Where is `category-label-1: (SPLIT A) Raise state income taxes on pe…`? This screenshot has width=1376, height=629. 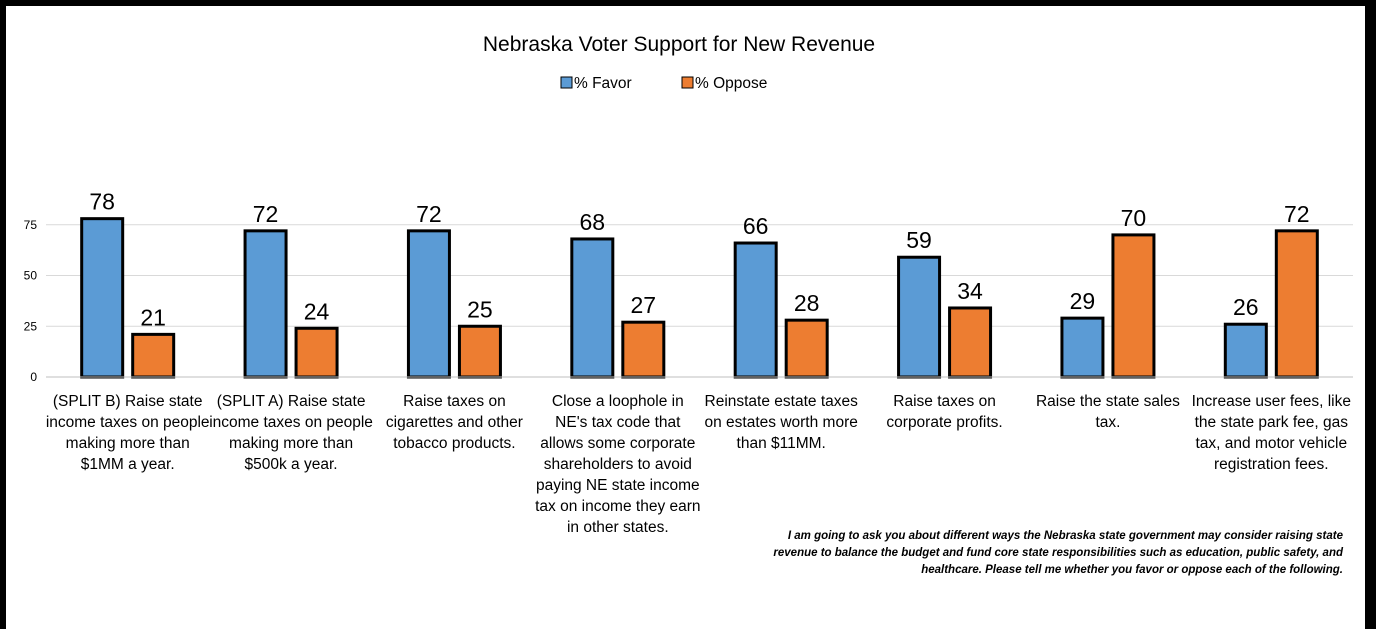 category-label-1: (SPLIT A) Raise state income taxes on pe… is located at coordinates (291, 433).